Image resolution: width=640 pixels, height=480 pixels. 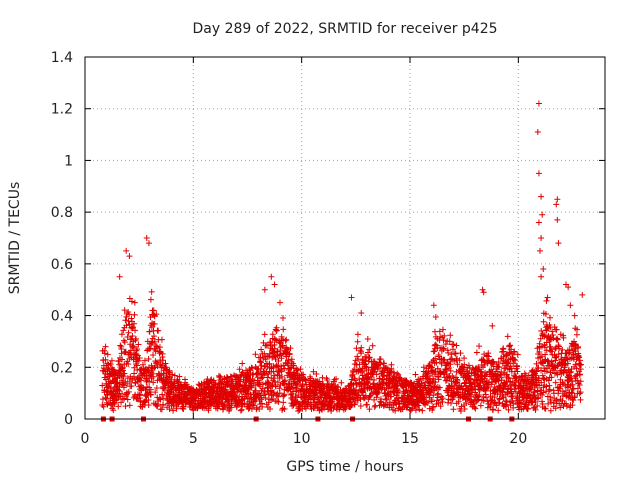 I want to click on y-tick-label: 0.6, so click(x=62, y=265).